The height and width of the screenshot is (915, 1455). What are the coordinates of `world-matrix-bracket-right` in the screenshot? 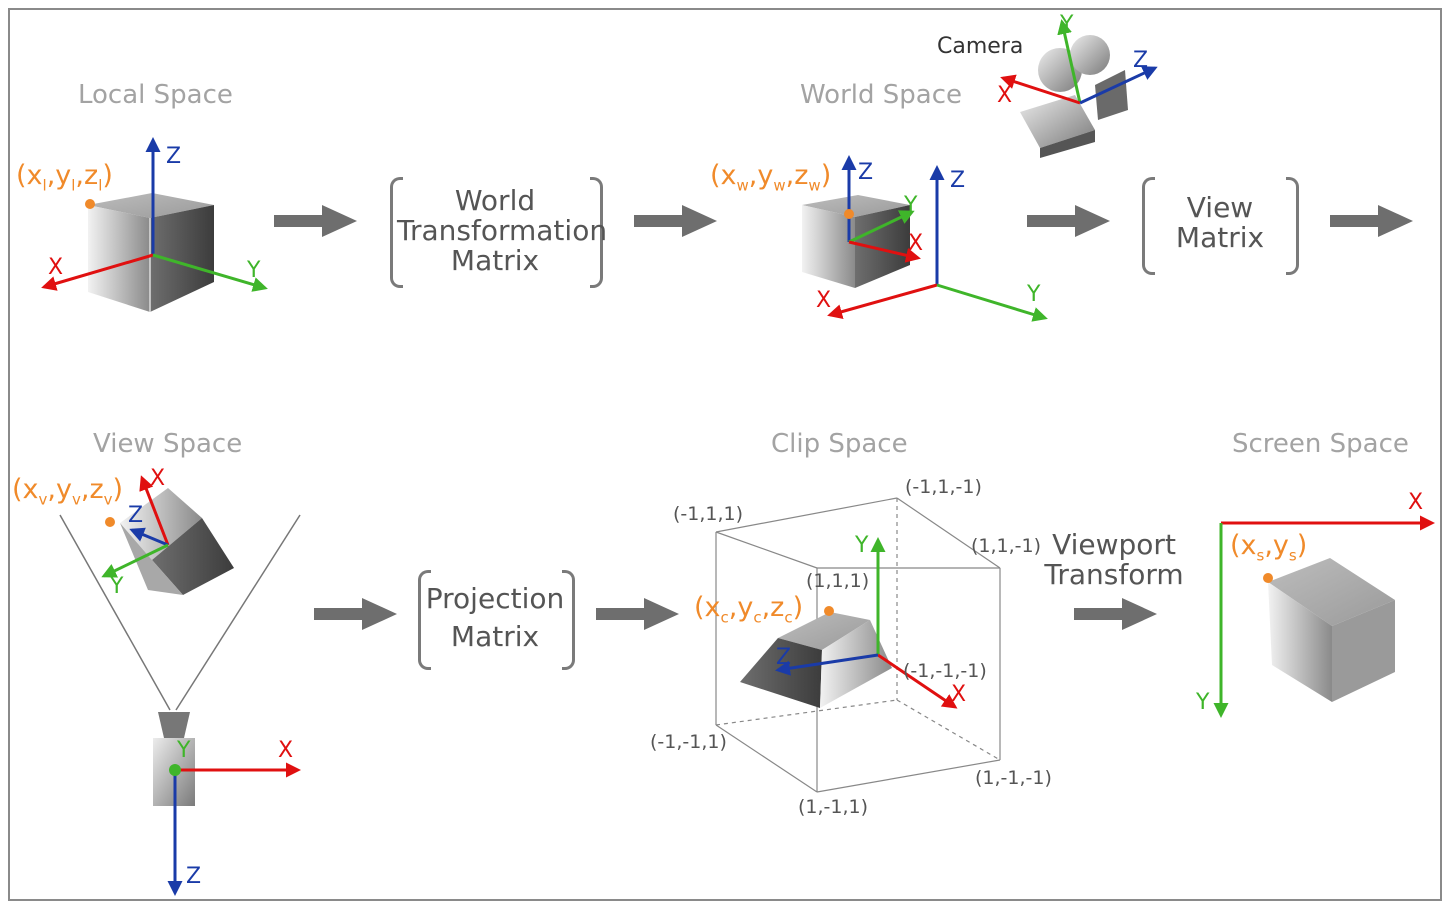 It's located at (596, 232).